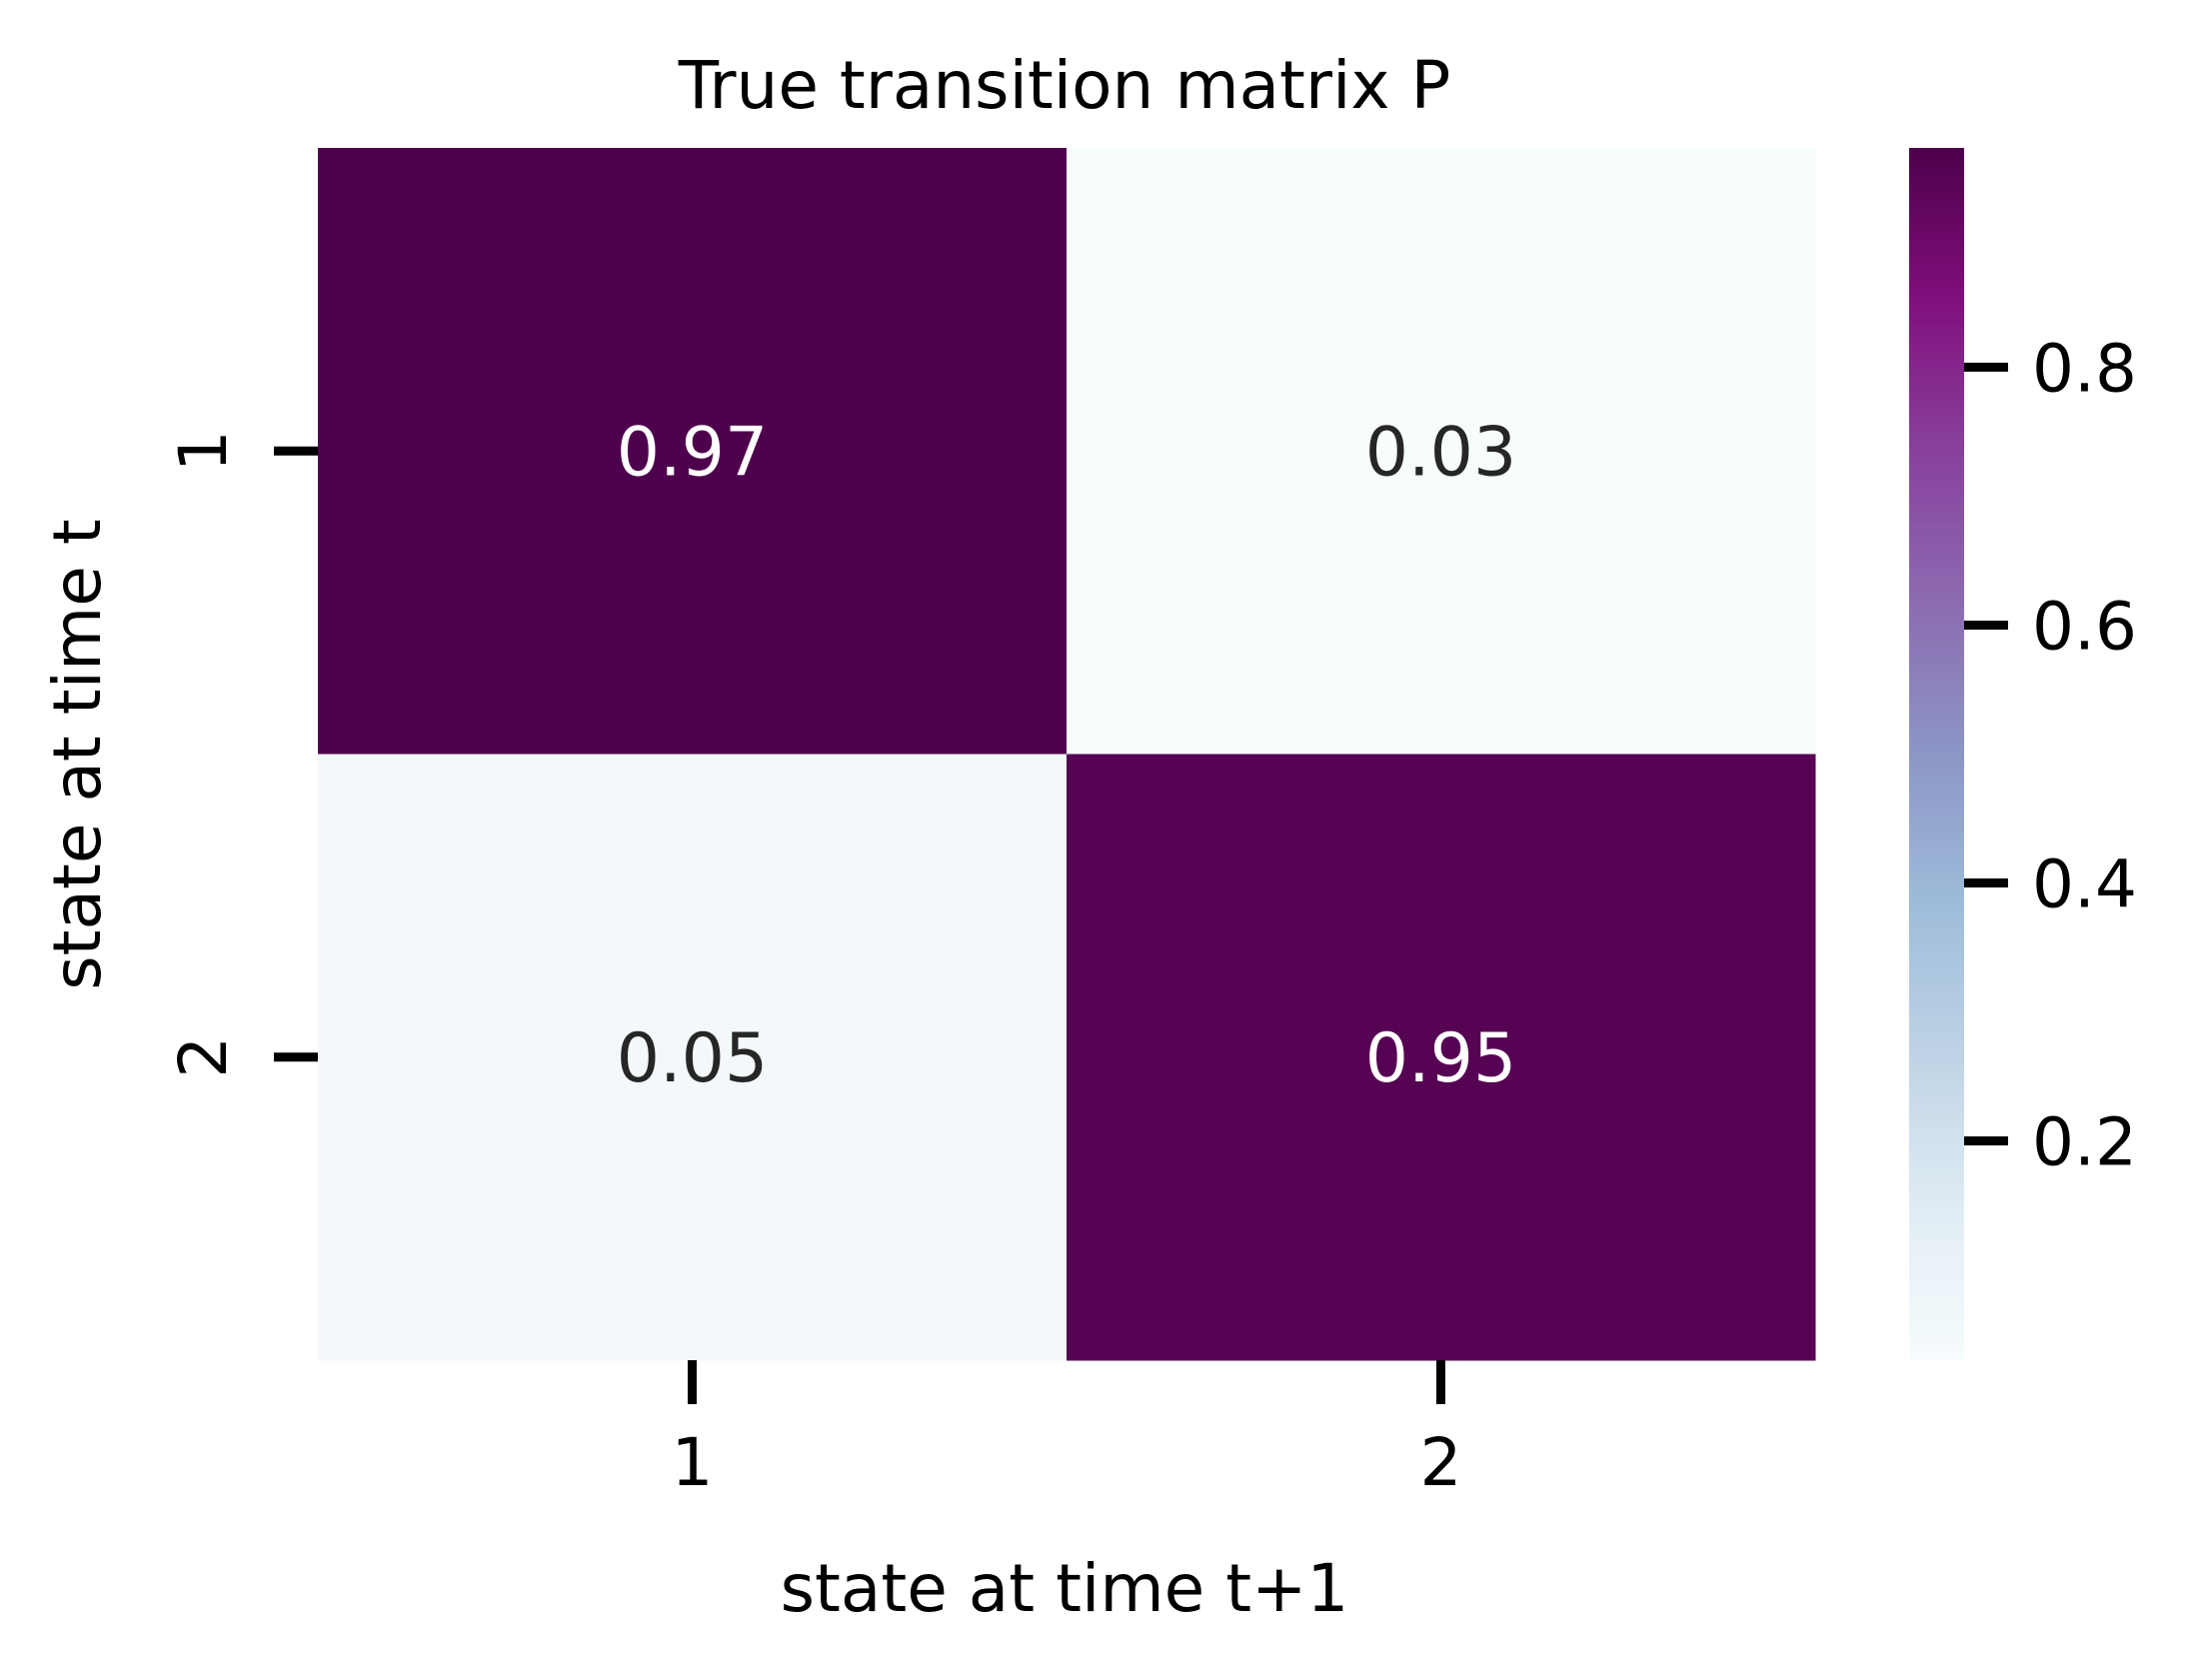  I want to click on colorbar-tick-label: 0.6, so click(2085, 626).